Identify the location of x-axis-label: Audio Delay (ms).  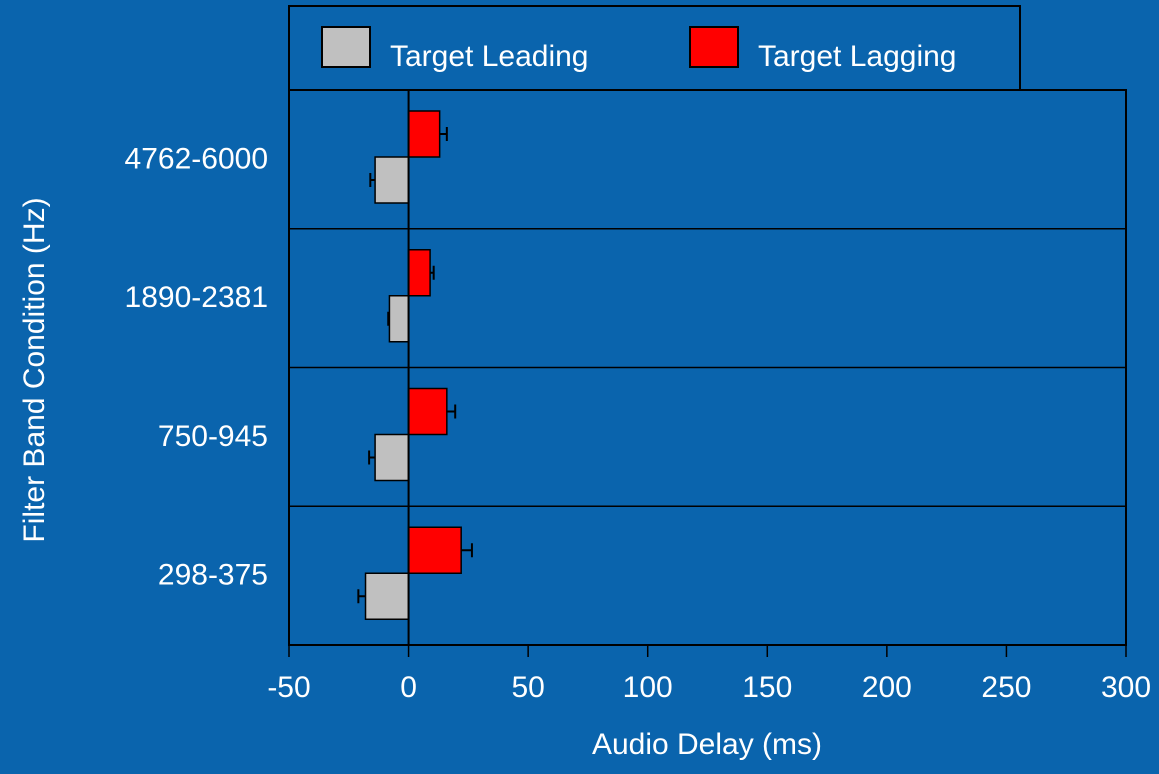
(707, 744).